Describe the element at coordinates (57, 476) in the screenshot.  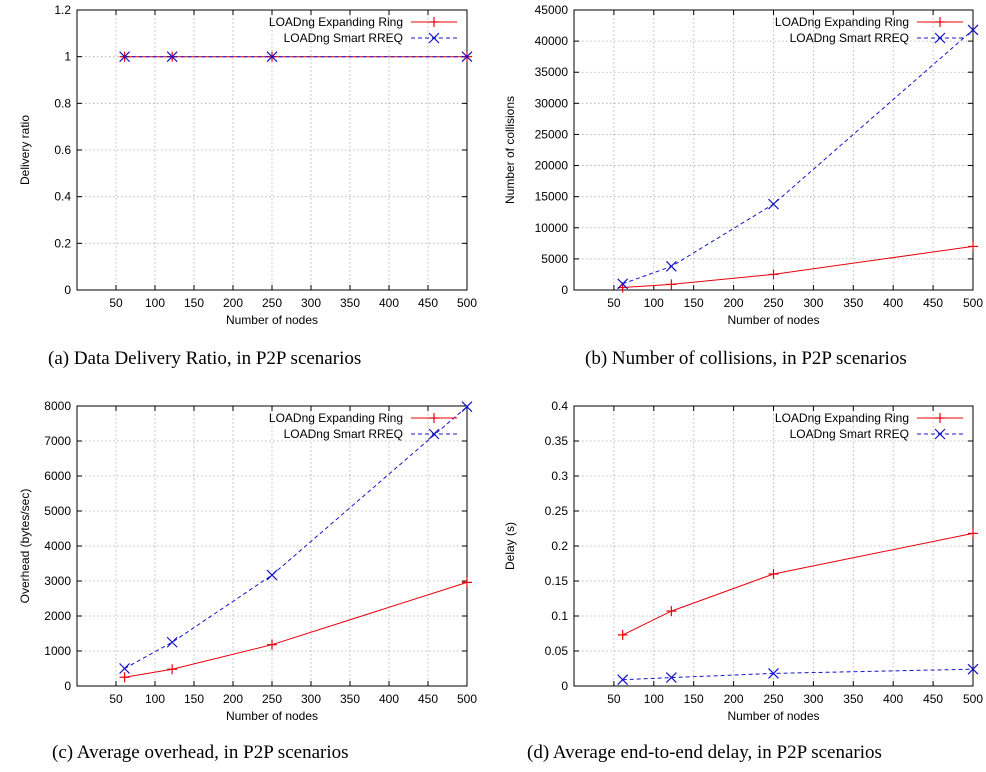
I see `y-tick-label: 6000` at that location.